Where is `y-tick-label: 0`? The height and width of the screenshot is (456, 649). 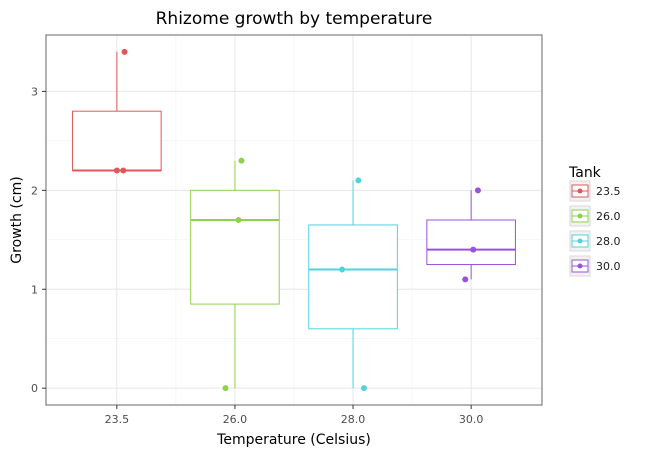 y-tick-label: 0 is located at coordinates (34, 388).